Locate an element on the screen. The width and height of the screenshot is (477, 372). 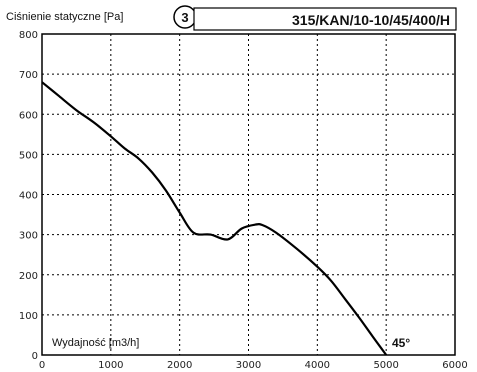
y-tick-label: 300 is located at coordinates (28, 236).